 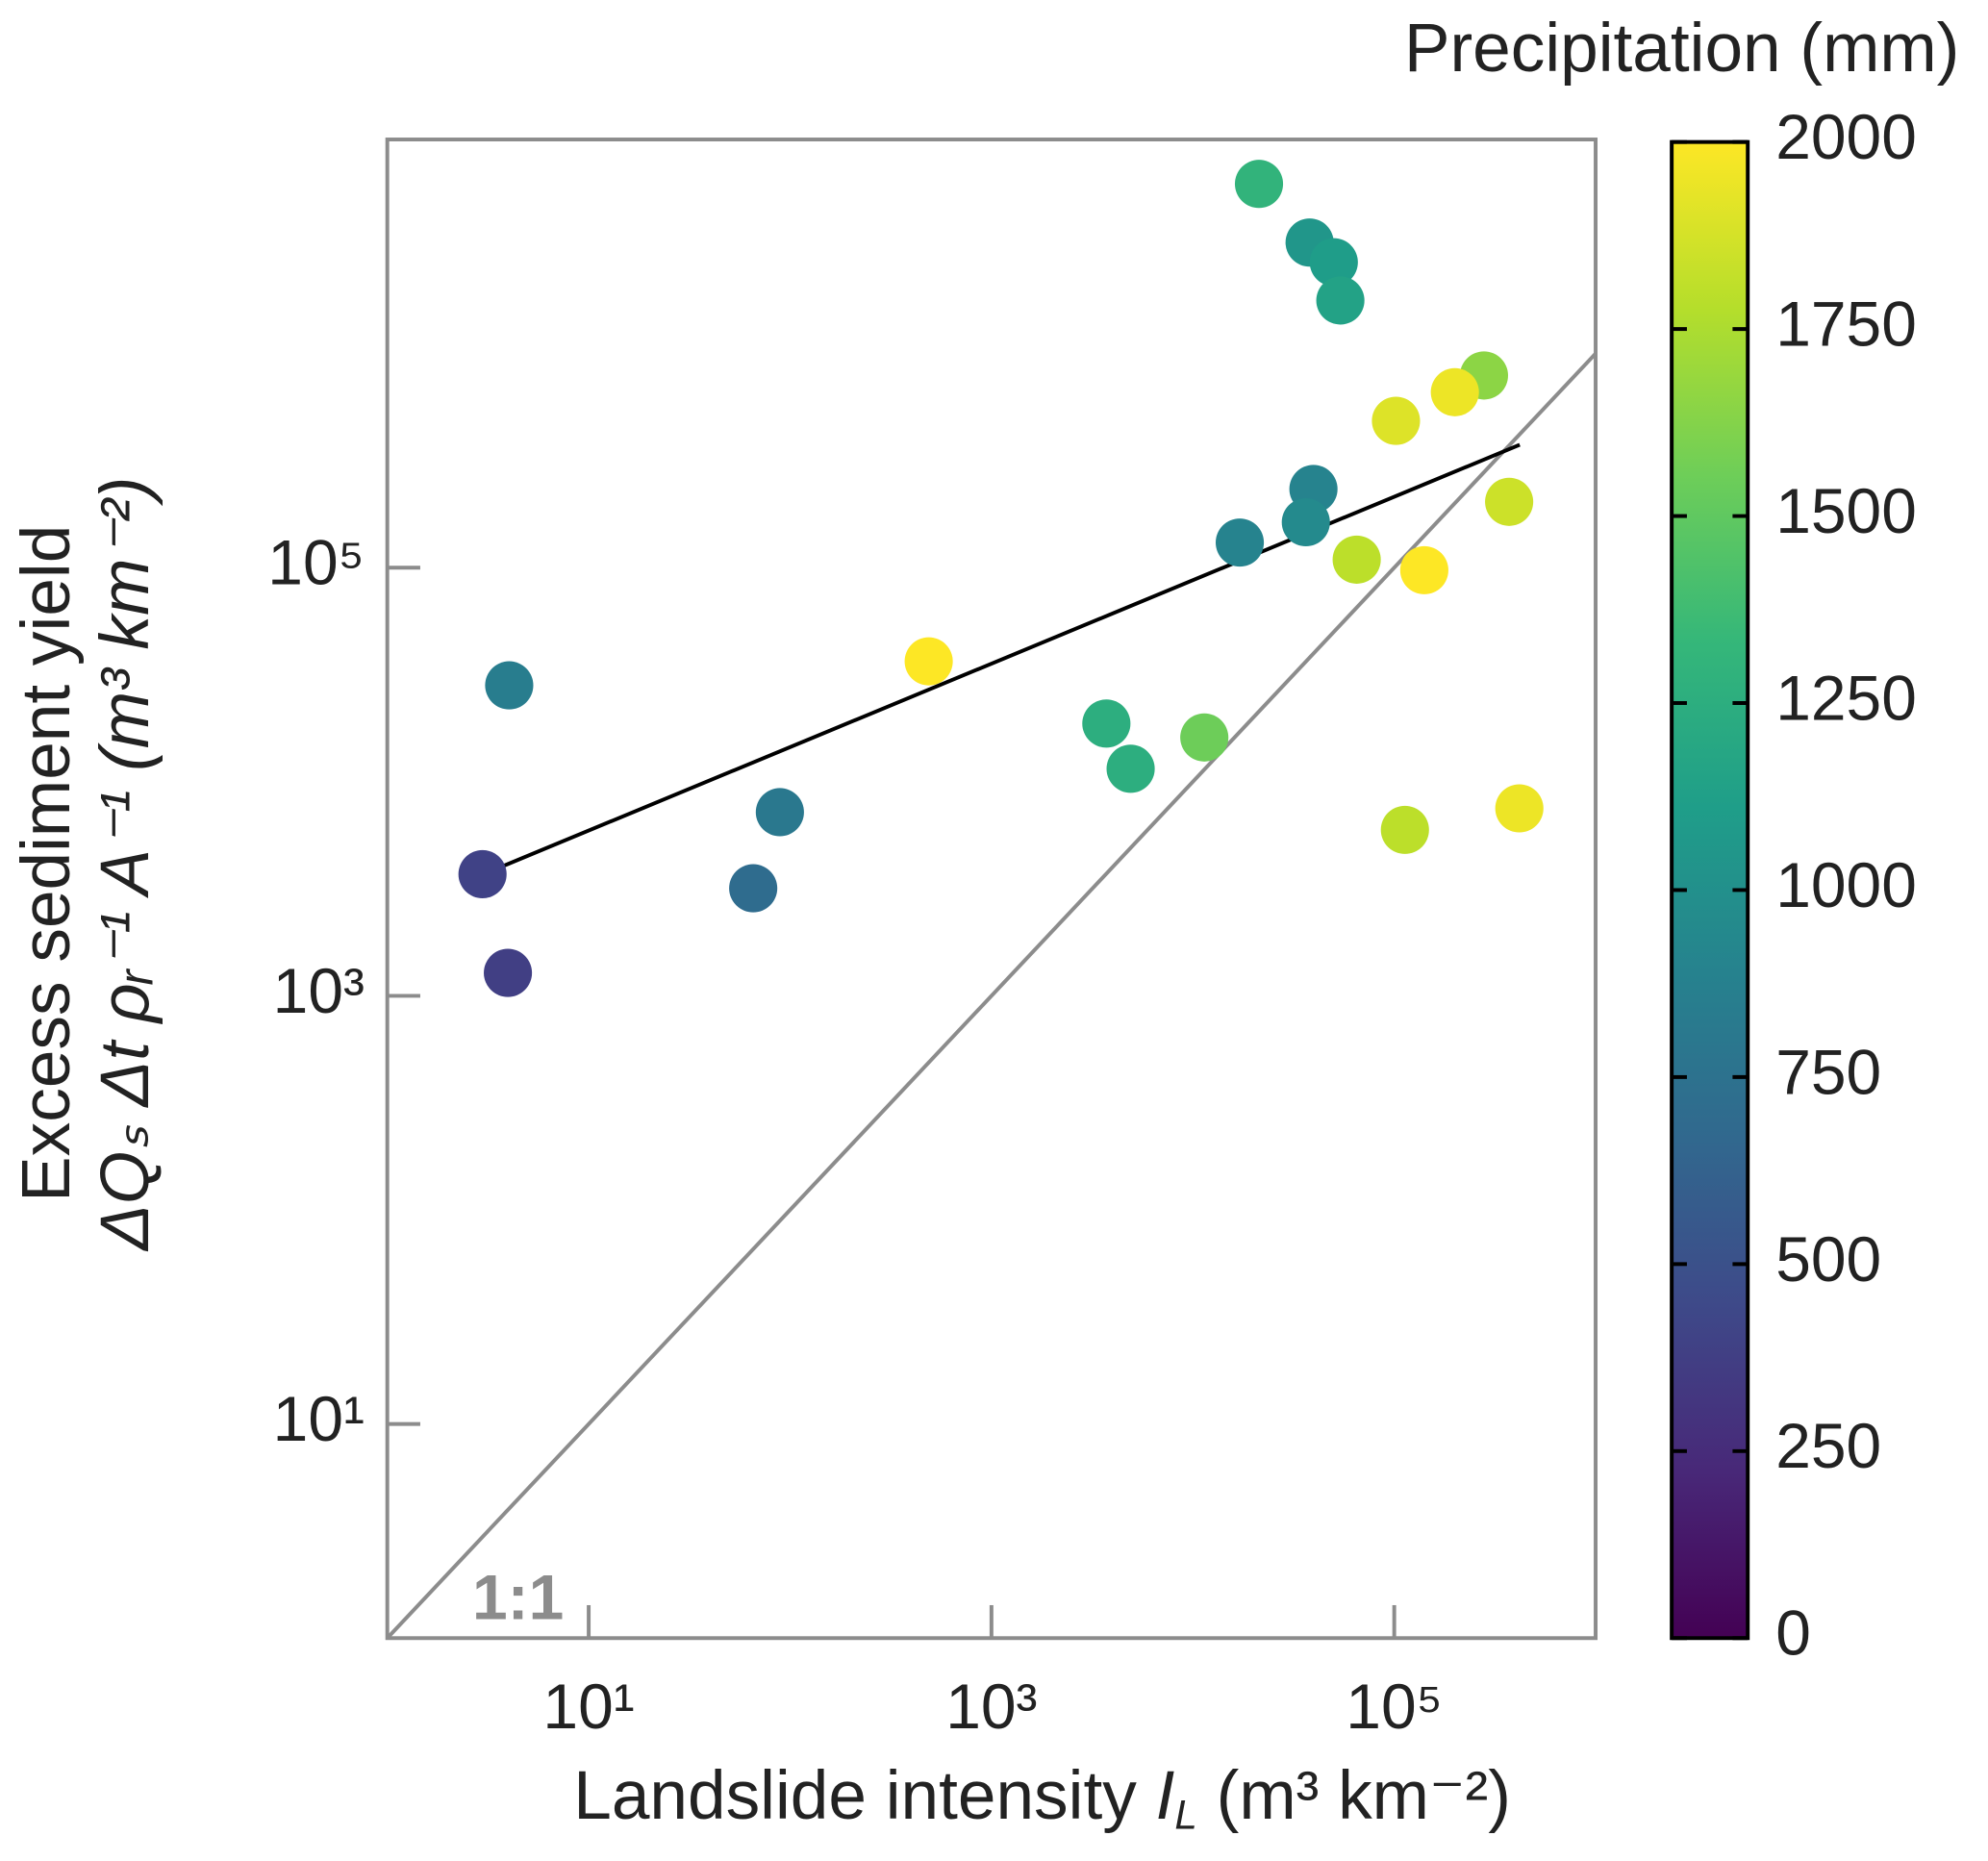 What do you see at coordinates (1681, 49) in the screenshot?
I see `colorbar-label: Precipitation (mm)` at bounding box center [1681, 49].